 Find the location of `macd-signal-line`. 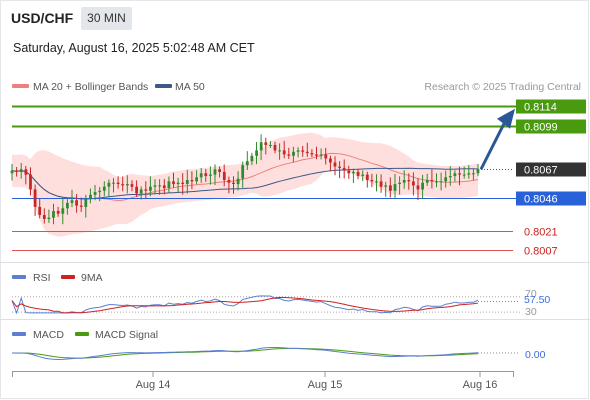

macd-signal-line is located at coordinates (245, 353).